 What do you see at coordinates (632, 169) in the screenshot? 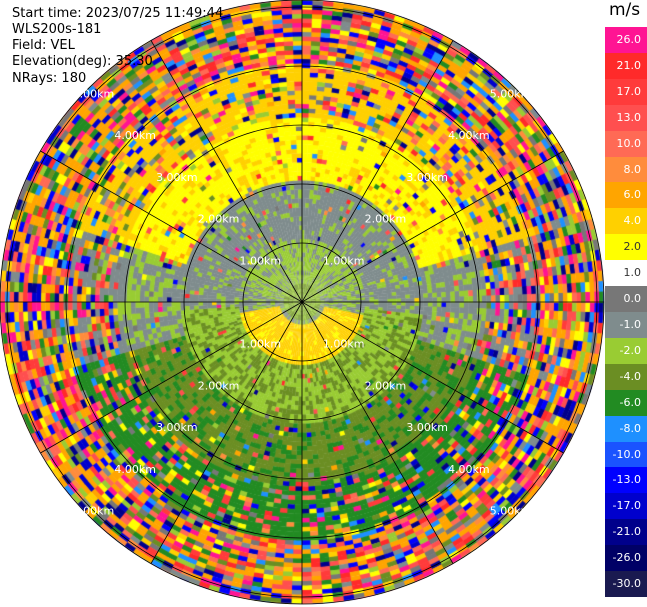
I see `colorbar-tick-label: 8.0` at bounding box center [632, 169].